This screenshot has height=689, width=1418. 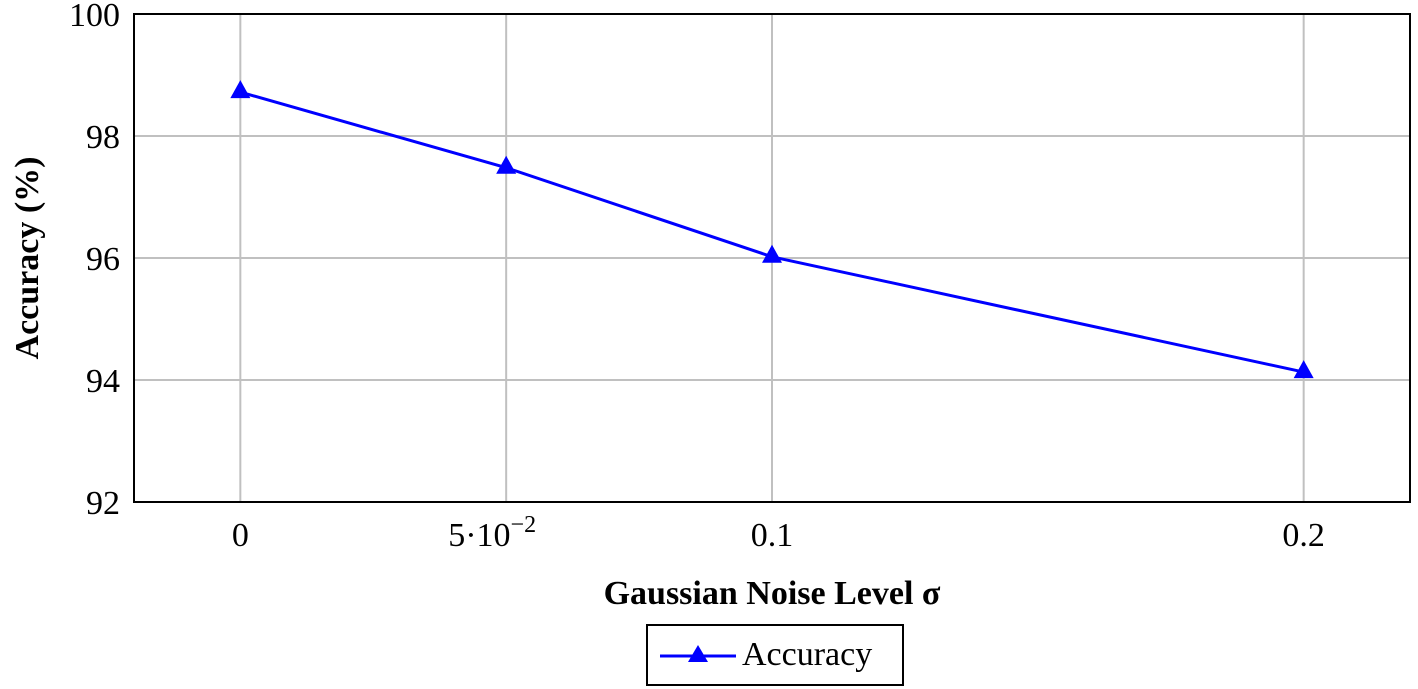 I want to click on y-tick-label: 96, so click(x=103, y=259).